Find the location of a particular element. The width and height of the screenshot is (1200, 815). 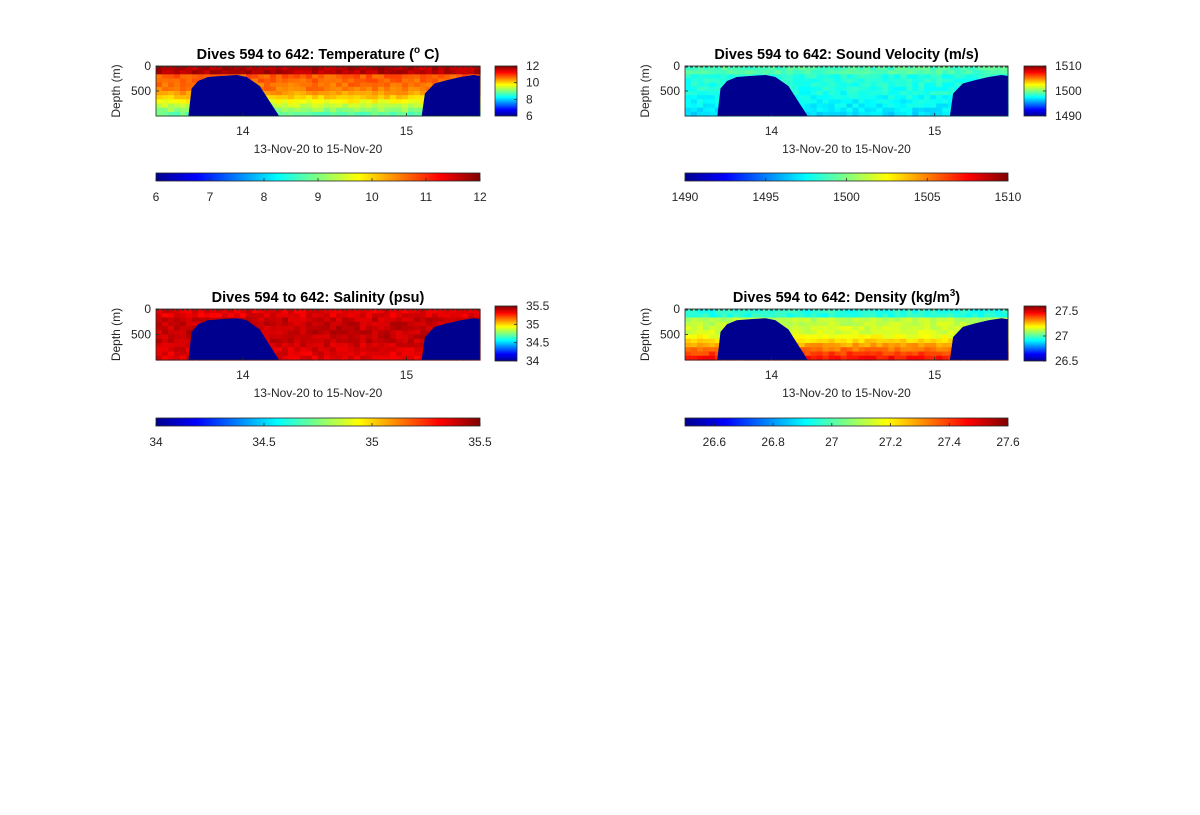

colorbar-side-tick-label: 26.5 is located at coordinates (1067, 361).